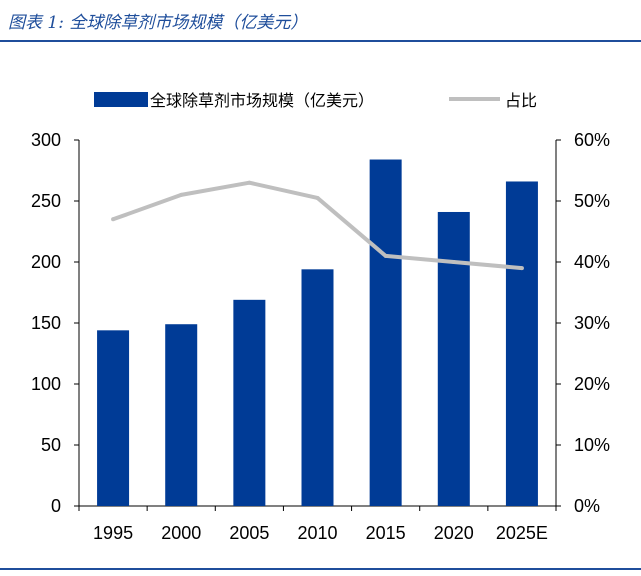  Describe the element at coordinates (113, 533) in the screenshot. I see `x-tick-label: 1995` at that location.